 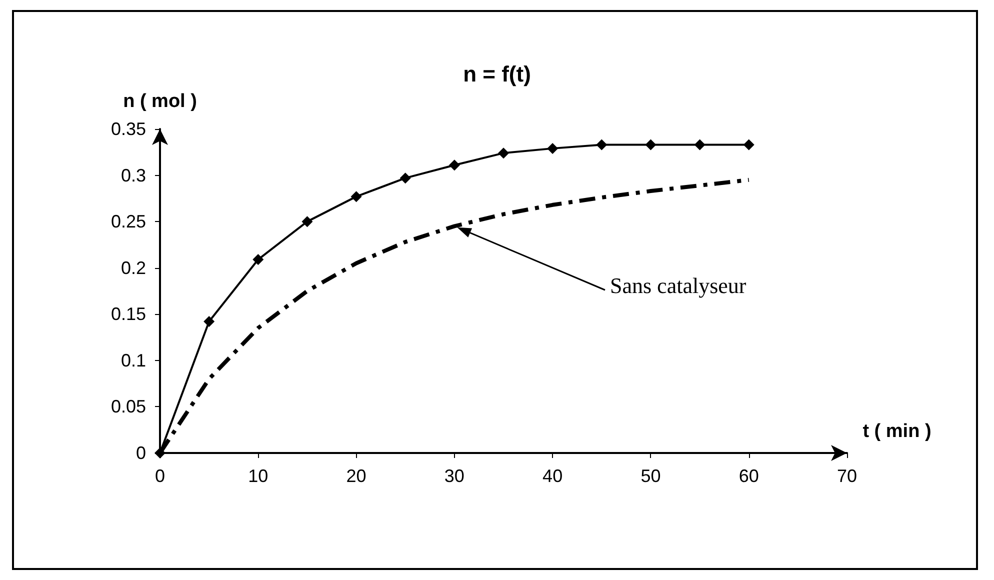 What do you see at coordinates (128, 314) in the screenshot?
I see `y-tick-label: 0.15` at bounding box center [128, 314].